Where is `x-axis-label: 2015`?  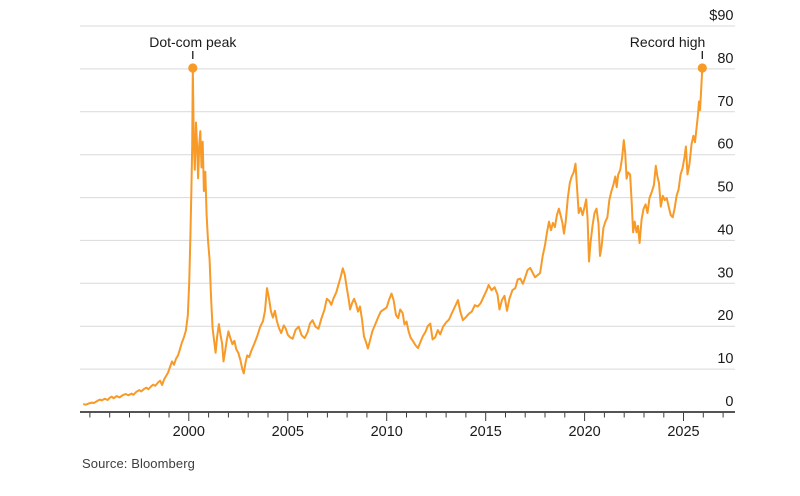 x-axis-label: 2015 is located at coordinates (486, 432).